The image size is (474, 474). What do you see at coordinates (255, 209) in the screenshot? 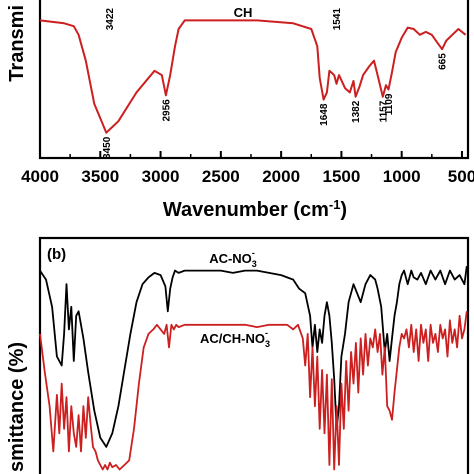
I see `panel-a-xlabel: Wavenumber (cm-1)` at bounding box center [255, 209].